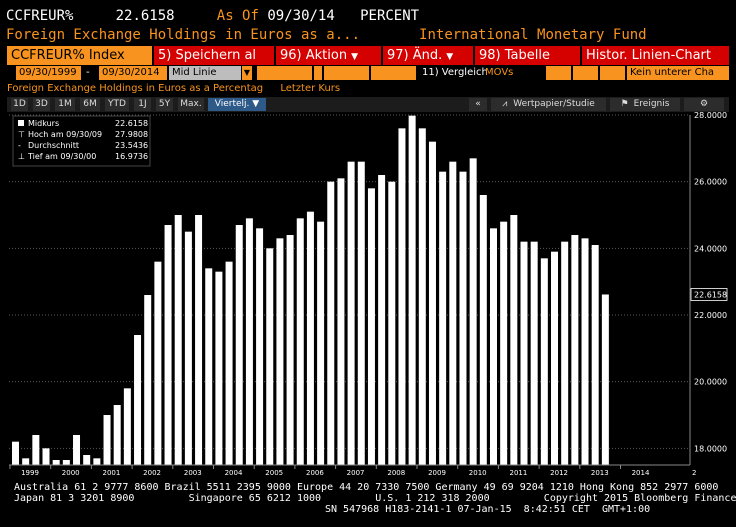  Describe the element at coordinates (310, 88) in the screenshot. I see `last-price-label: Letzter Kurs` at that location.